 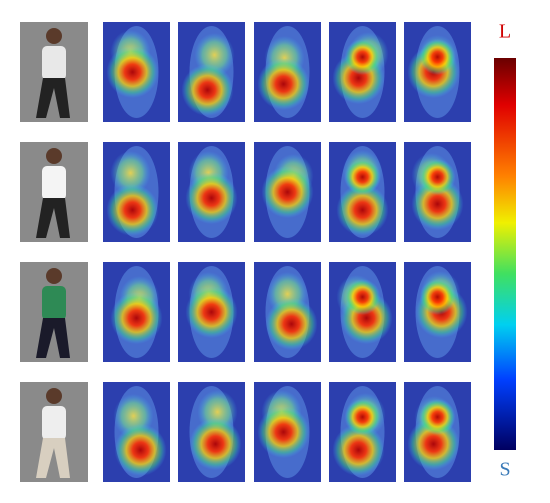 What do you see at coordinates (505, 254) in the screenshot?
I see `colorbar` at bounding box center [505, 254].